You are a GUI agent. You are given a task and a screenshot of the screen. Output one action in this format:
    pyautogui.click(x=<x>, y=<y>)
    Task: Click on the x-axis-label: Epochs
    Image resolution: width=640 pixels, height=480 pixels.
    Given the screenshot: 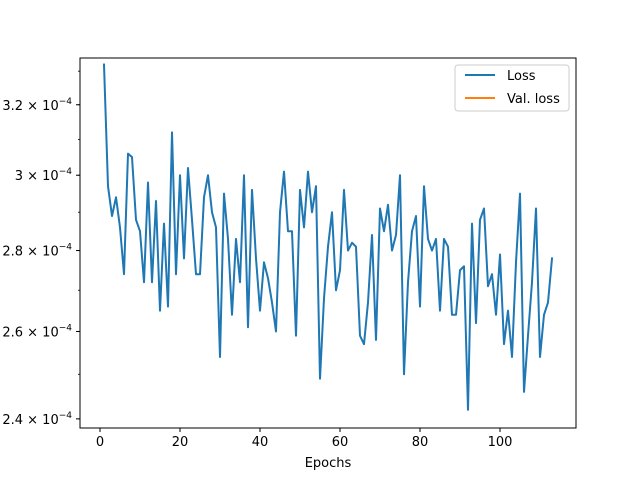 What is the action you would take?
    pyautogui.click(x=328, y=463)
    